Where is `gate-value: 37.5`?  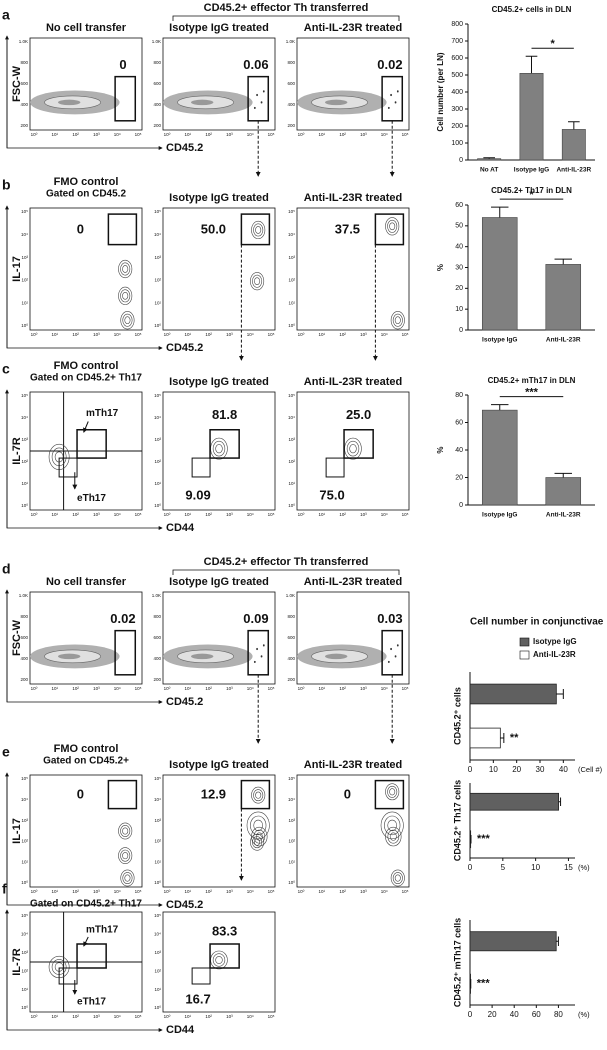
gate-value: 37.5 is located at coordinates (347, 228).